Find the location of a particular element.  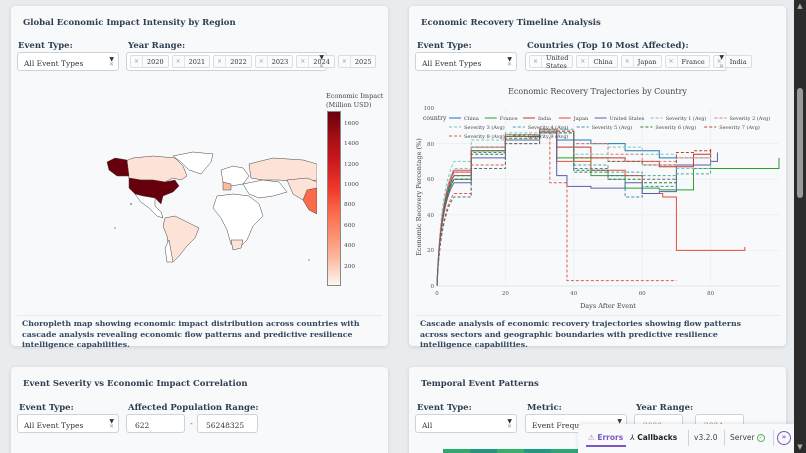

errors-tab: ⚠ Errors is located at coordinates (606, 437).